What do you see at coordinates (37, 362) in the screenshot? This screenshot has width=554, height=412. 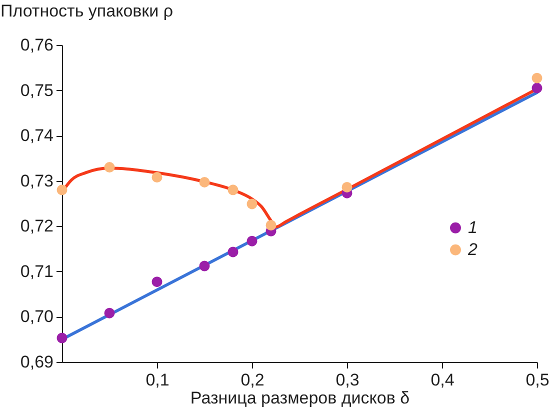 I see `y-tick-label: 0,69` at bounding box center [37, 362].